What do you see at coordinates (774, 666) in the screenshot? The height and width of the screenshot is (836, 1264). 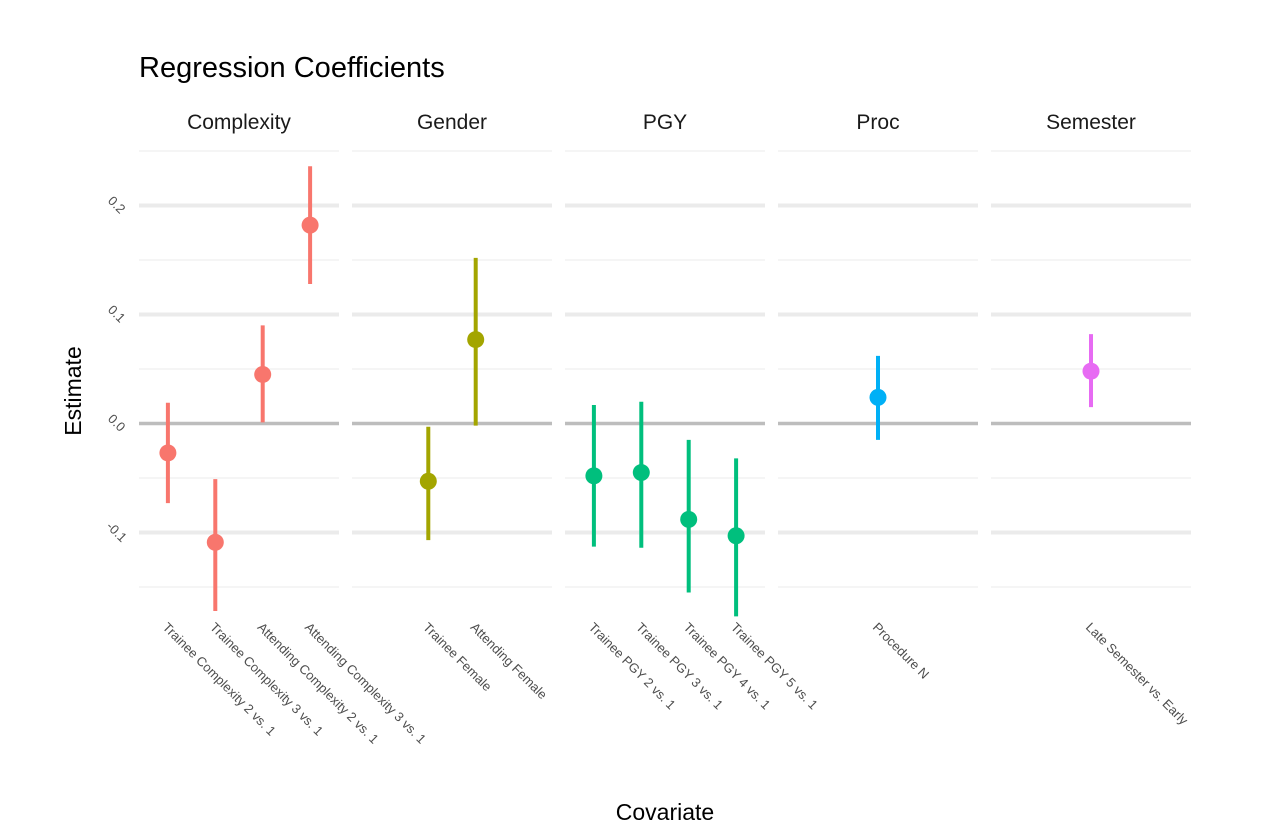 I see `x-tick-label: Trainee PGY 5 vs. 1` at bounding box center [774, 666].